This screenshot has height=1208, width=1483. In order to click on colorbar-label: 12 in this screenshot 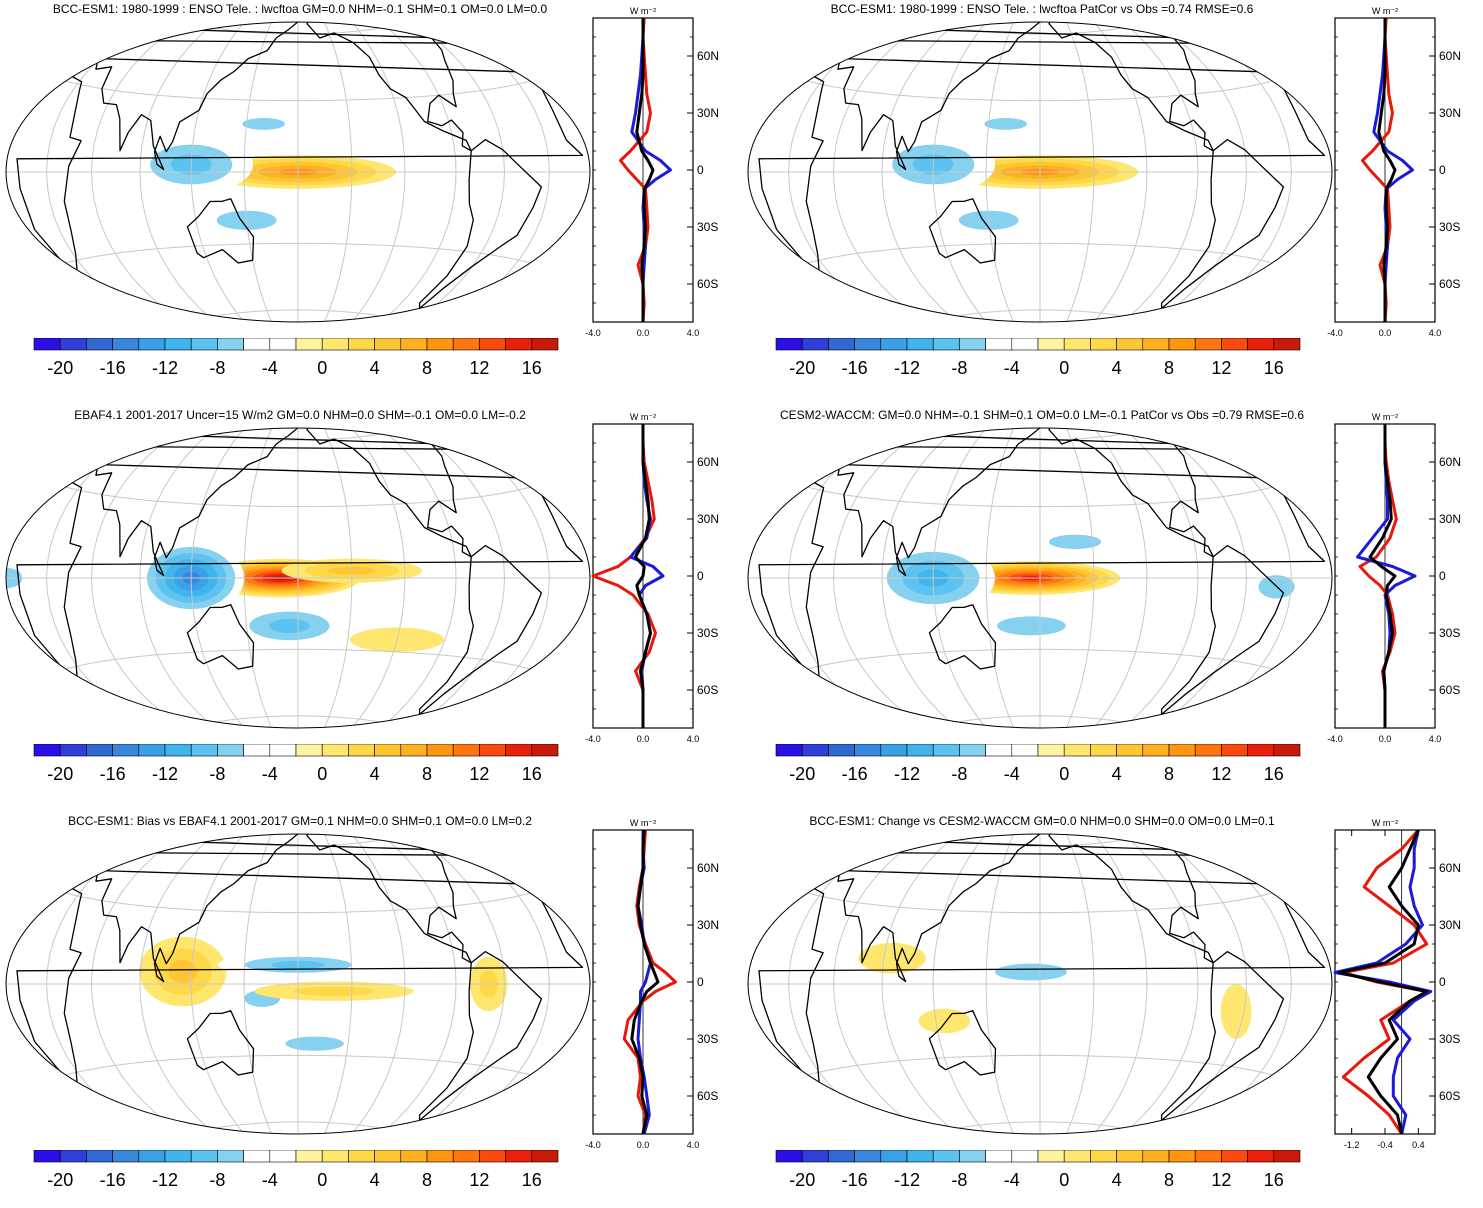, I will do `click(479, 774)`.